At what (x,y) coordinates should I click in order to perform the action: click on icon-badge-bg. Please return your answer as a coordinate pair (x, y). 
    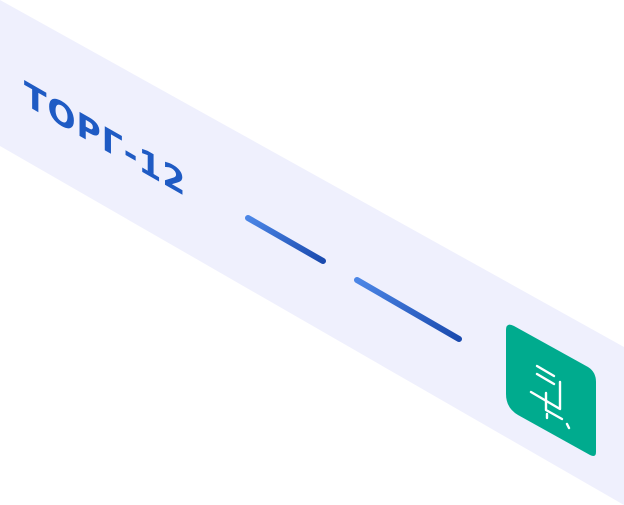
    Looking at the image, I should click on (551, 390).